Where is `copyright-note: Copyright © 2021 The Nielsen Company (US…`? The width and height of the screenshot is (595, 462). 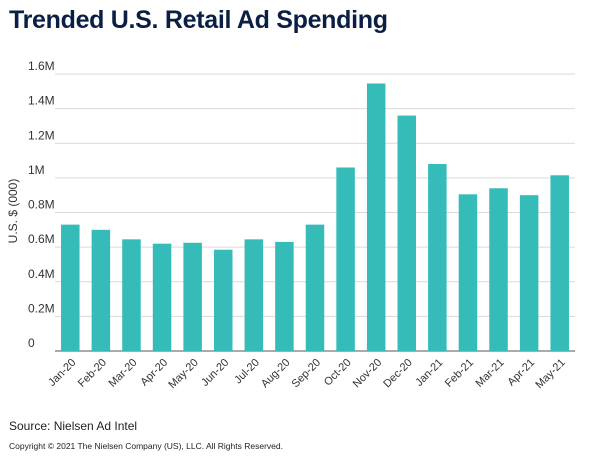
copyright-note: Copyright © 2021 The Nielsen Company (US… is located at coordinates (146, 446).